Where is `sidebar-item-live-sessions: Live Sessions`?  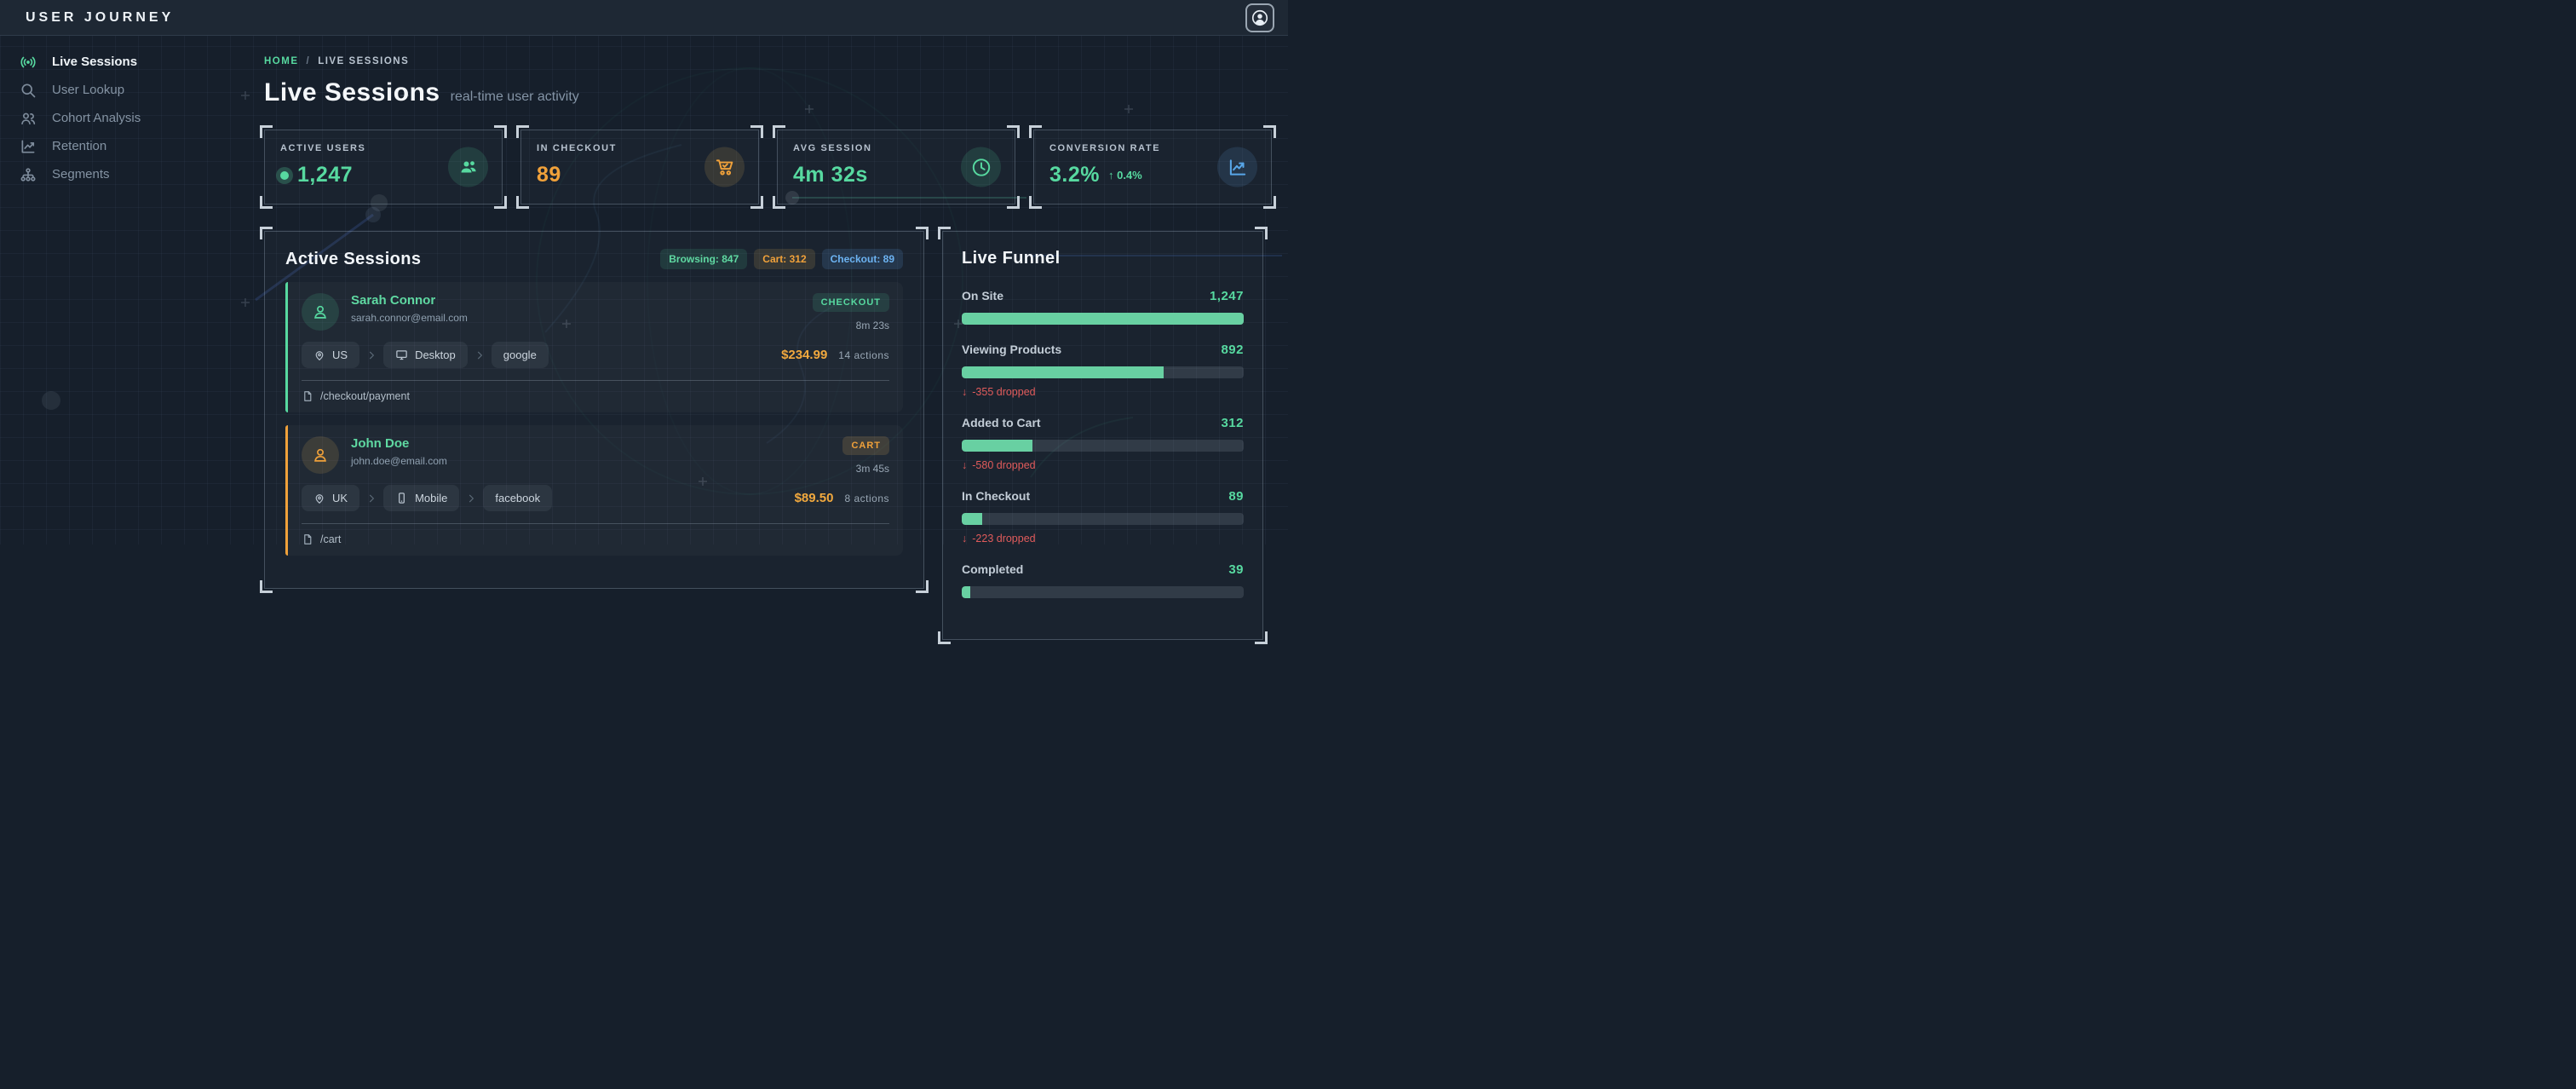
sidebar-item-live-sessions: Live Sessions is located at coordinates (137, 62).